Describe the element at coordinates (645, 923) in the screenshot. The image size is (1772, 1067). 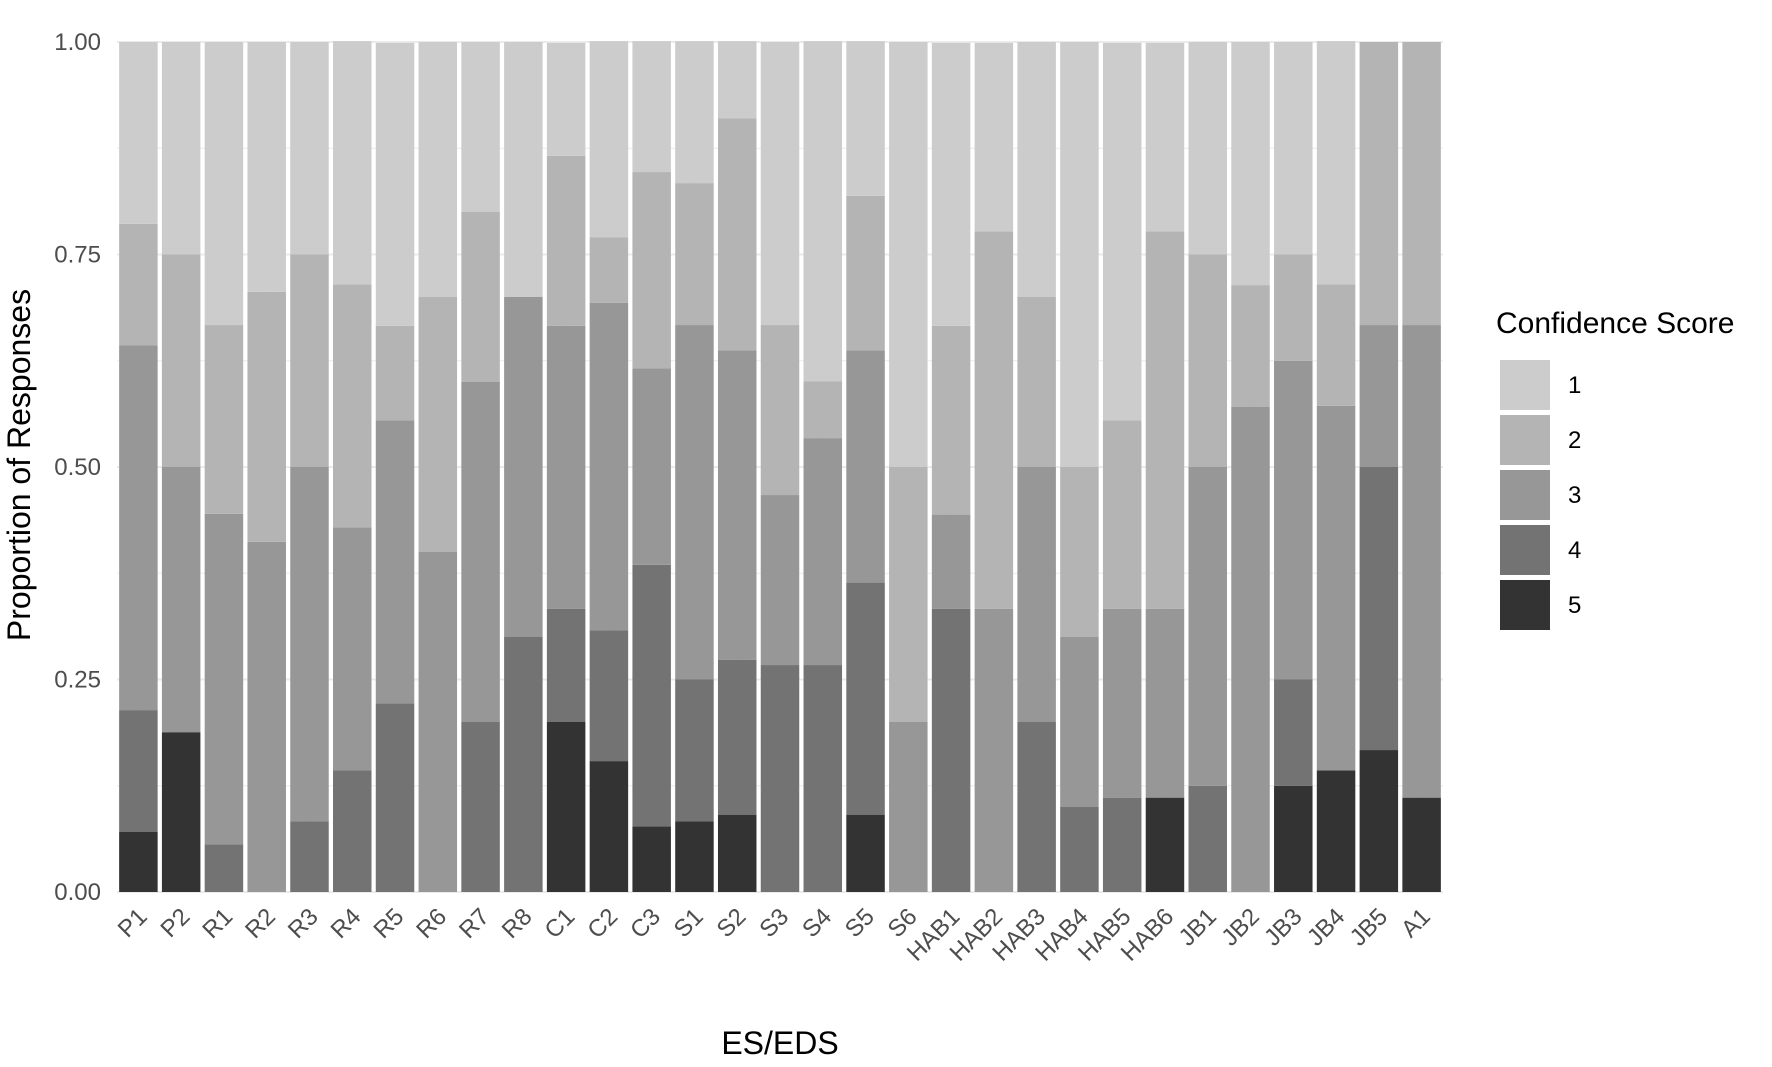
I see `x-tick-label: C3` at that location.